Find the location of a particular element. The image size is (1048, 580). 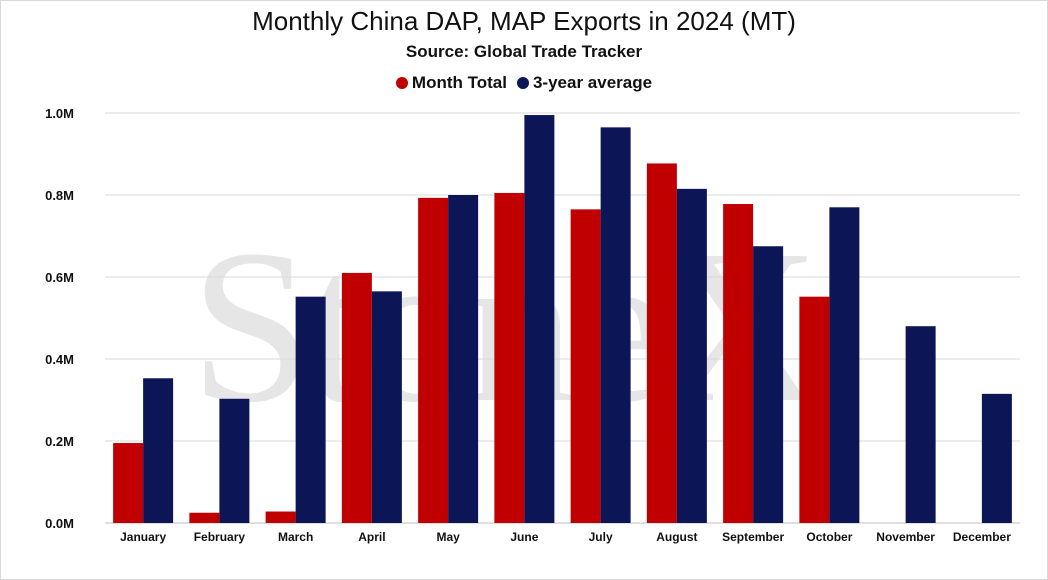

bar-3-year-average-may is located at coordinates (463, 359).